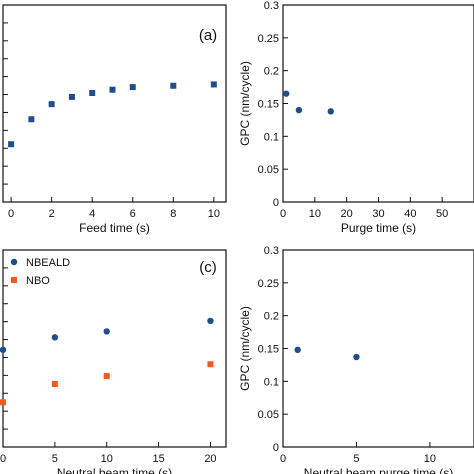 The image size is (474, 474). I want to click on x-axis-label: Neutral beam time (s), so click(114, 470).